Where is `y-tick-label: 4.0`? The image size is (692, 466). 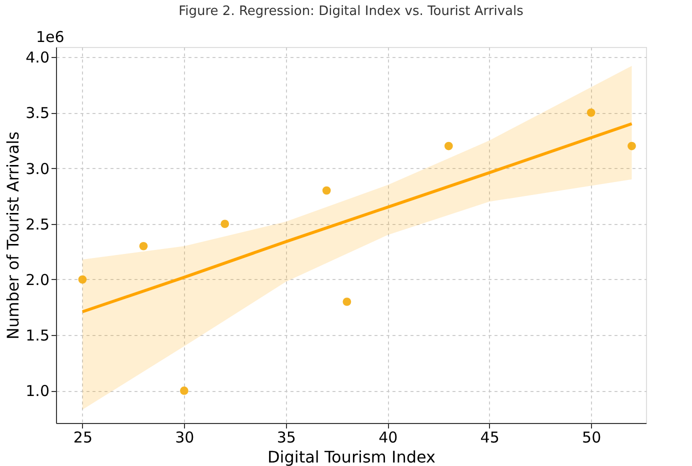
y-tick-label: 4.0 is located at coordinates (38, 57).